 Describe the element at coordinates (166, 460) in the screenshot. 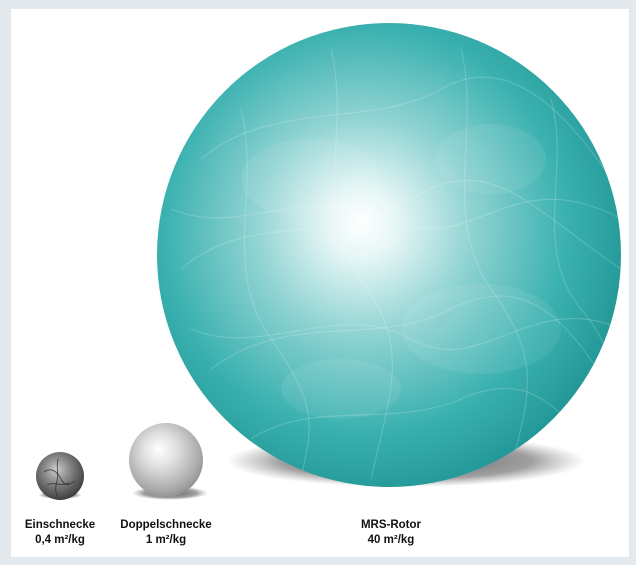

I see `doppelschnecke-sphere` at that location.